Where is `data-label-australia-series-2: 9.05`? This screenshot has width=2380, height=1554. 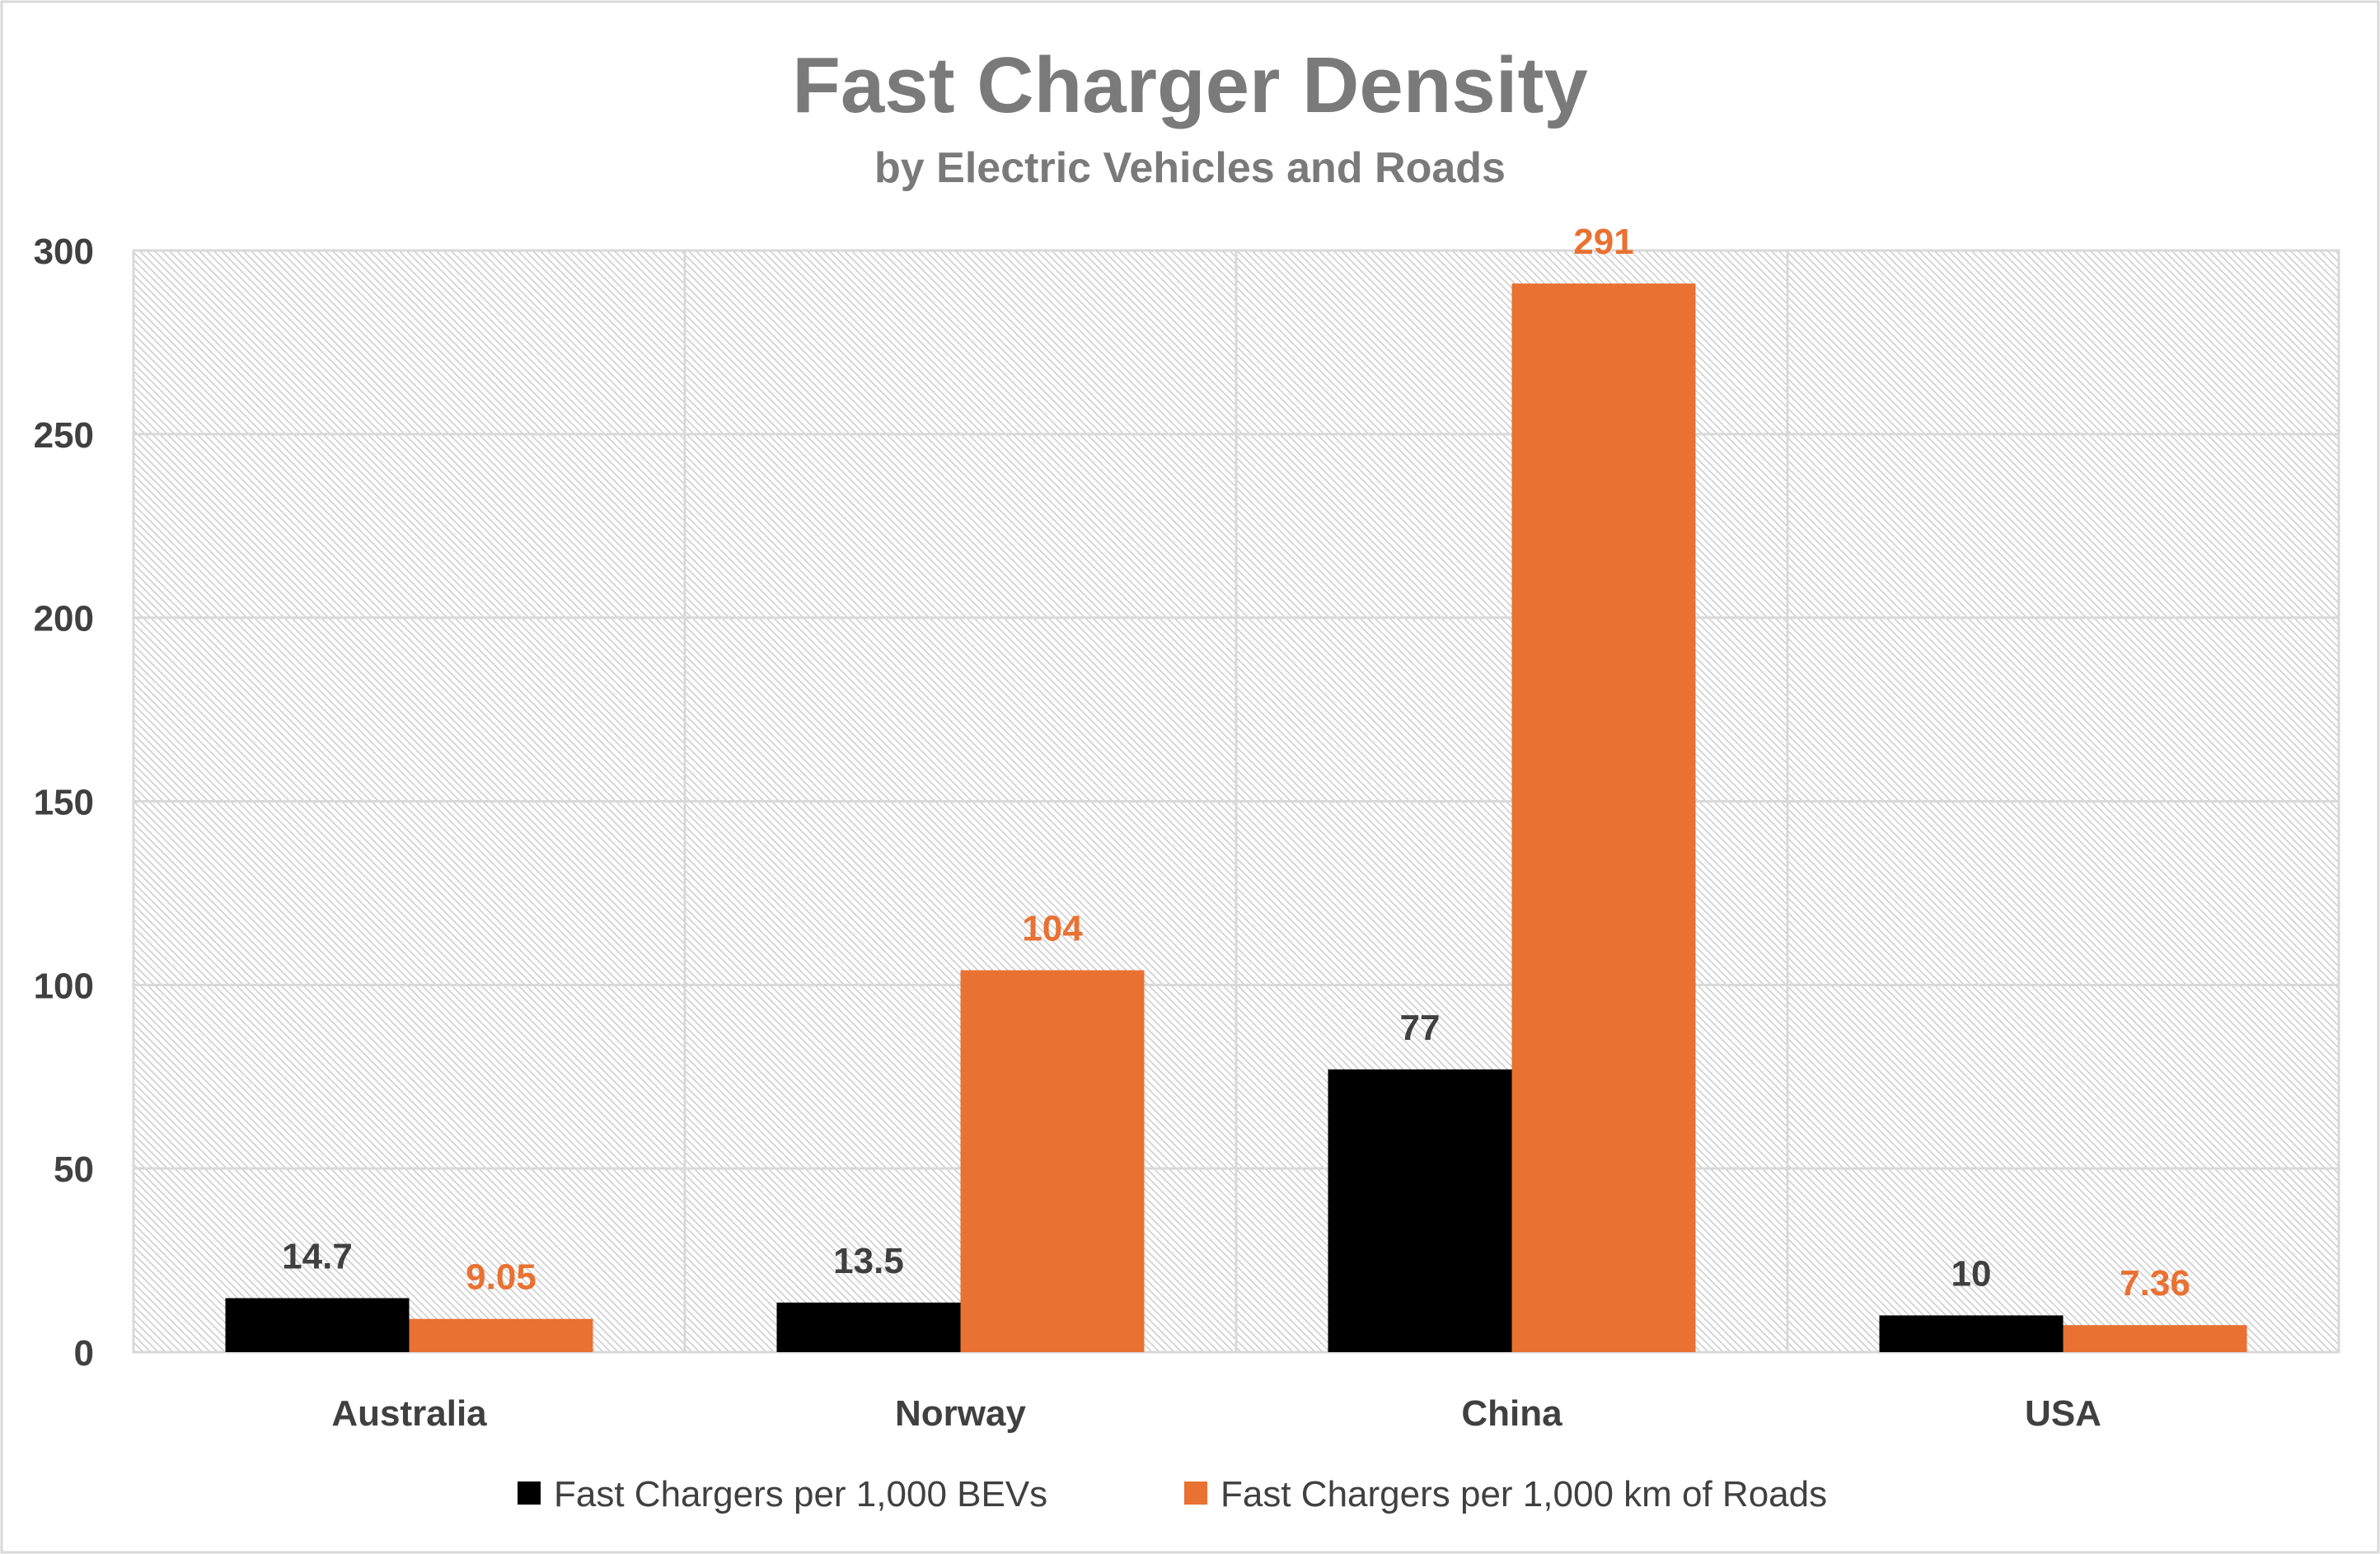
data-label-australia-series-2: 9.05 is located at coordinates (501, 1277).